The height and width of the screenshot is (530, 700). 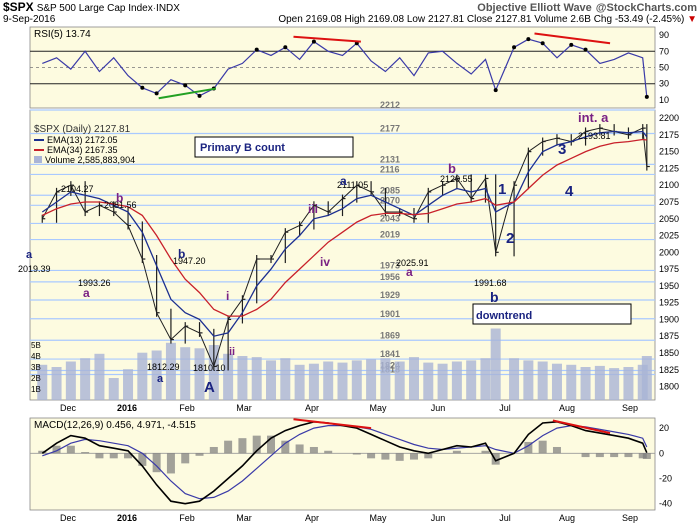 I want to click on x-tick-label: Sep, so click(x=630, y=518).